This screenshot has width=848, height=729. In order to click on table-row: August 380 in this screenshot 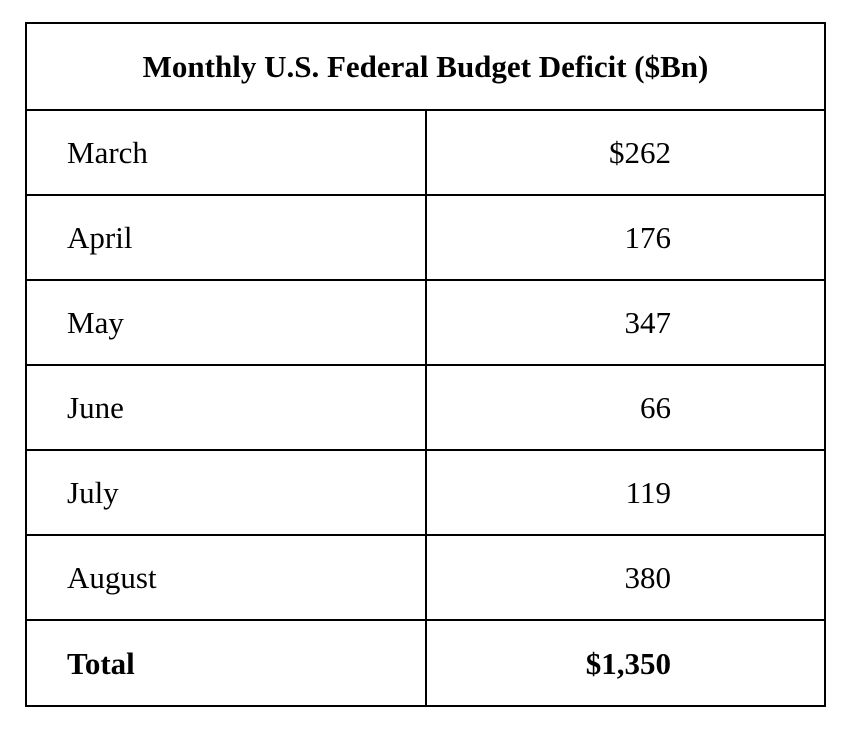, I will do `click(425, 577)`.